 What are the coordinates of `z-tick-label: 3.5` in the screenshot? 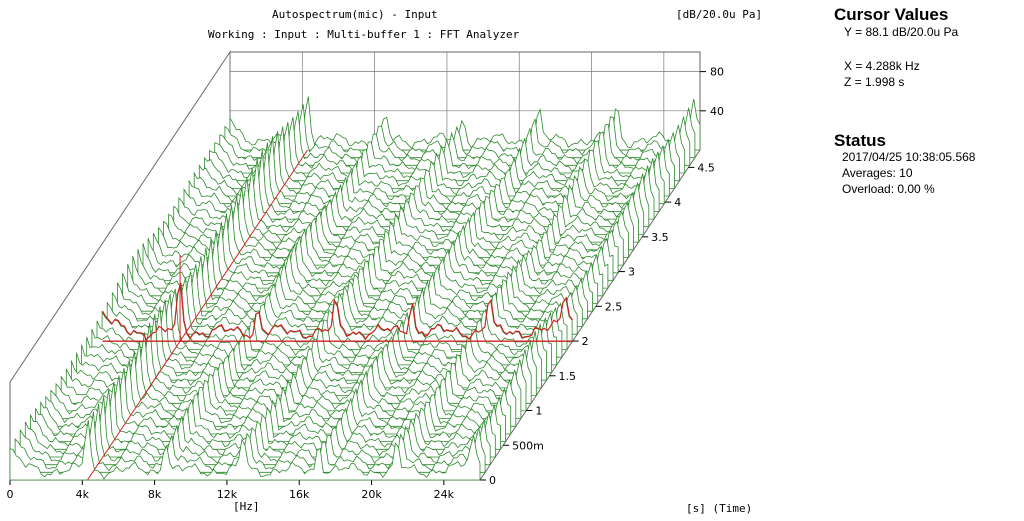 It's located at (660, 237).